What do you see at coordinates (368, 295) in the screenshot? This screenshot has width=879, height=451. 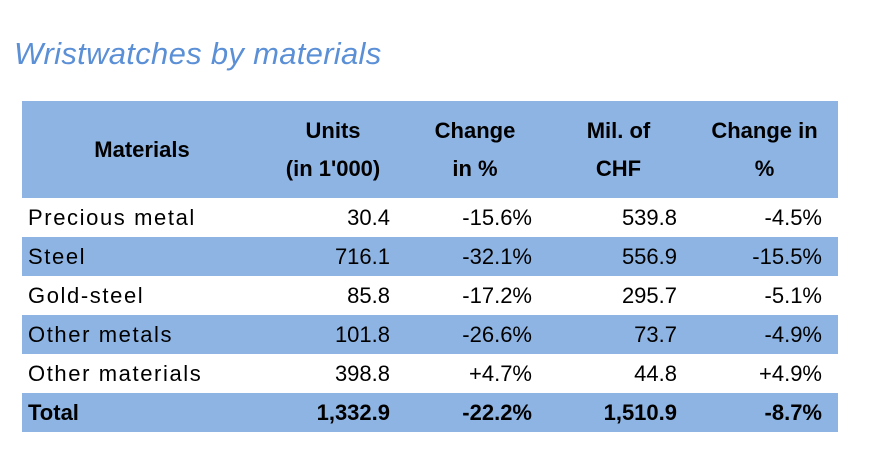 I see `cell-units: 85.8` at bounding box center [368, 295].